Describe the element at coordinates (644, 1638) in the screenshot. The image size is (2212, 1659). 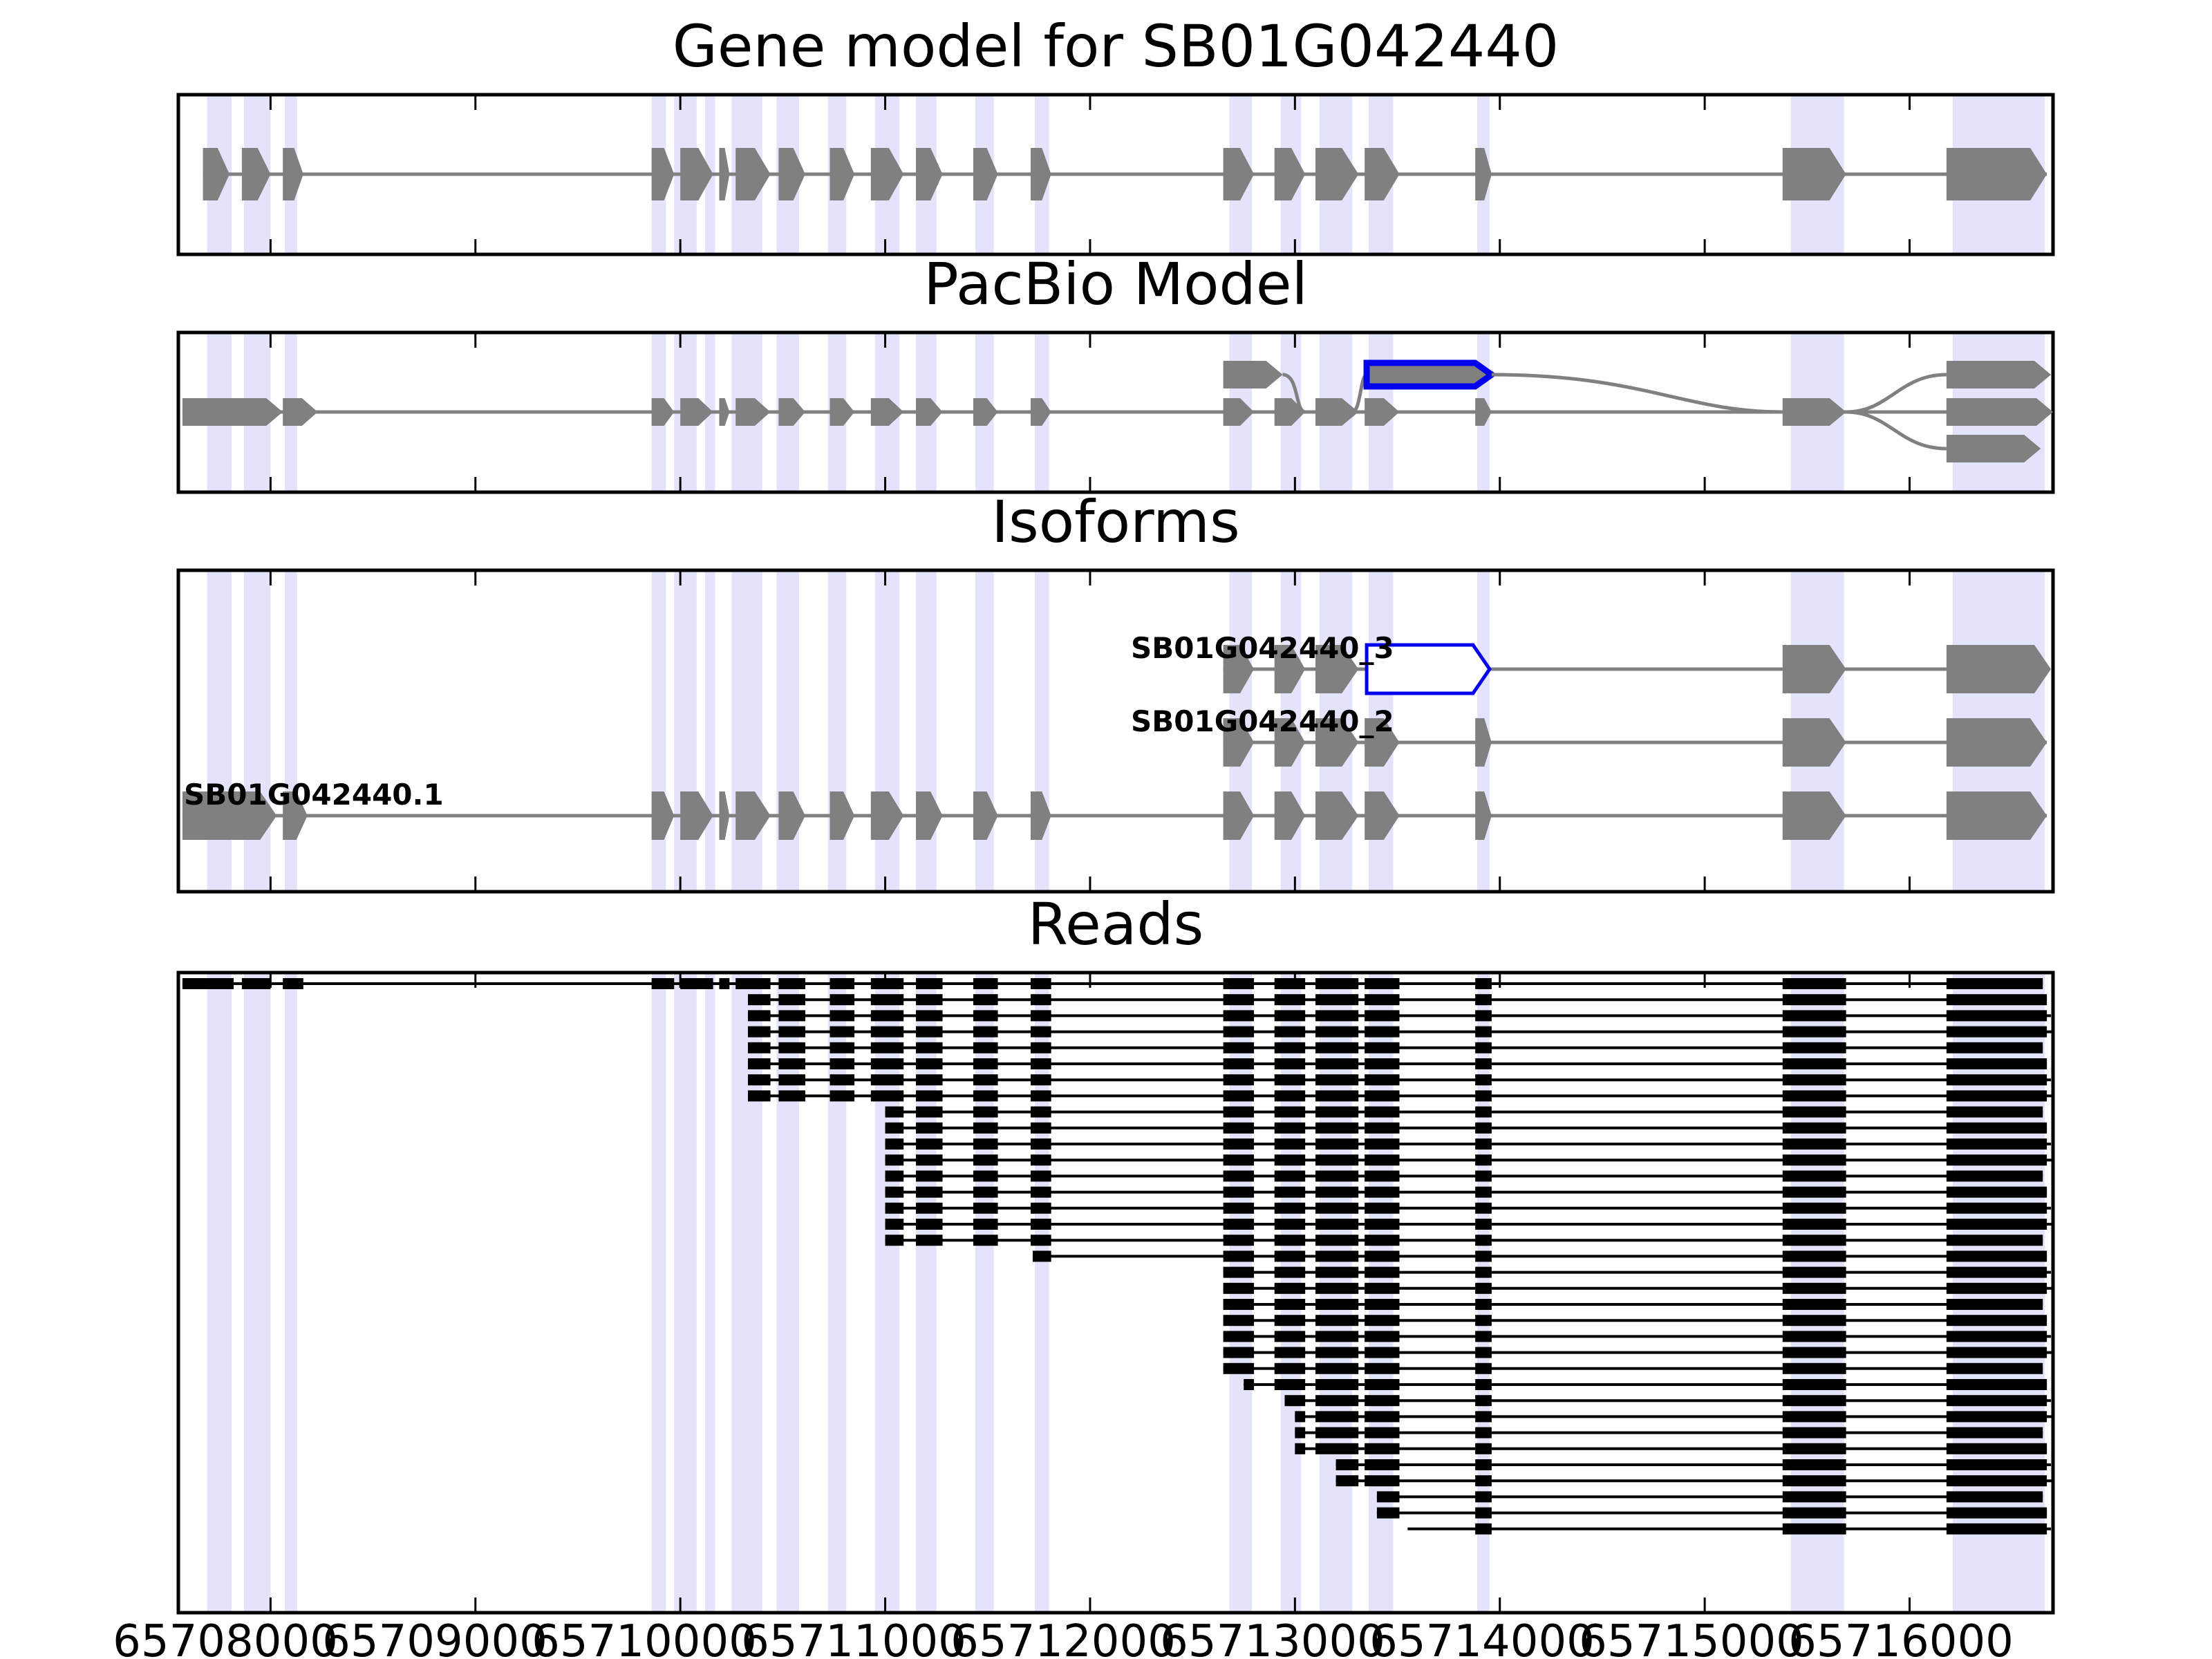
I see `x-tick-label: 65710000` at that location.